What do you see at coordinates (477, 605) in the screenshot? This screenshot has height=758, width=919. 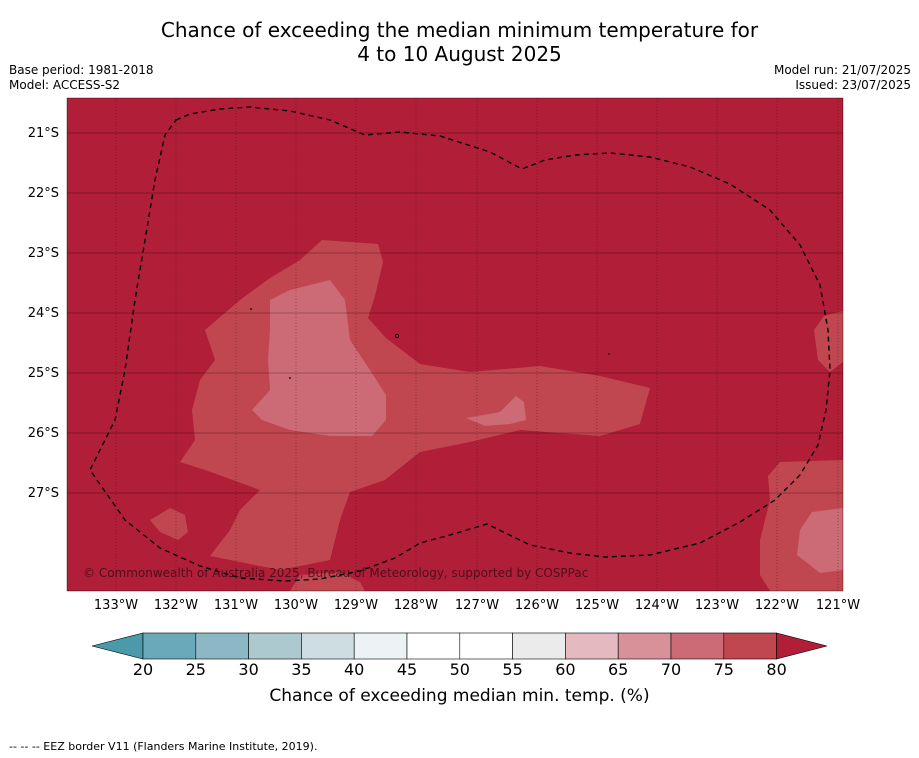 I see `lon-label: 127°W` at bounding box center [477, 605].